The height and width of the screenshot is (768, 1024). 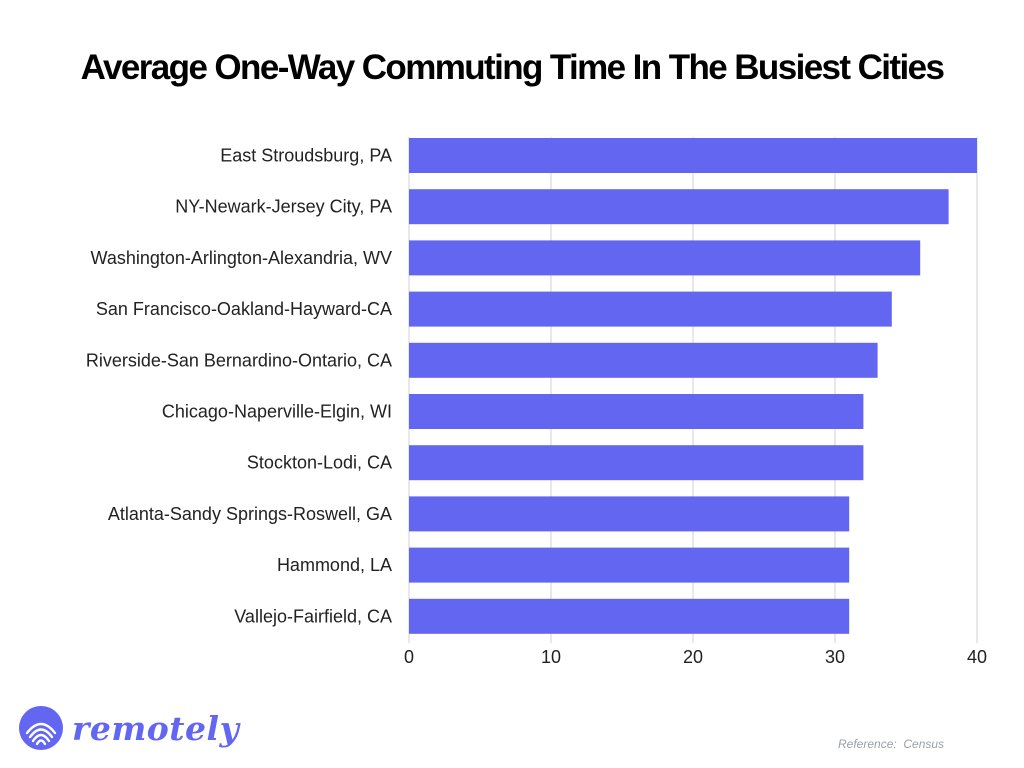 I want to click on x-tick-label: 30, so click(x=835, y=657).